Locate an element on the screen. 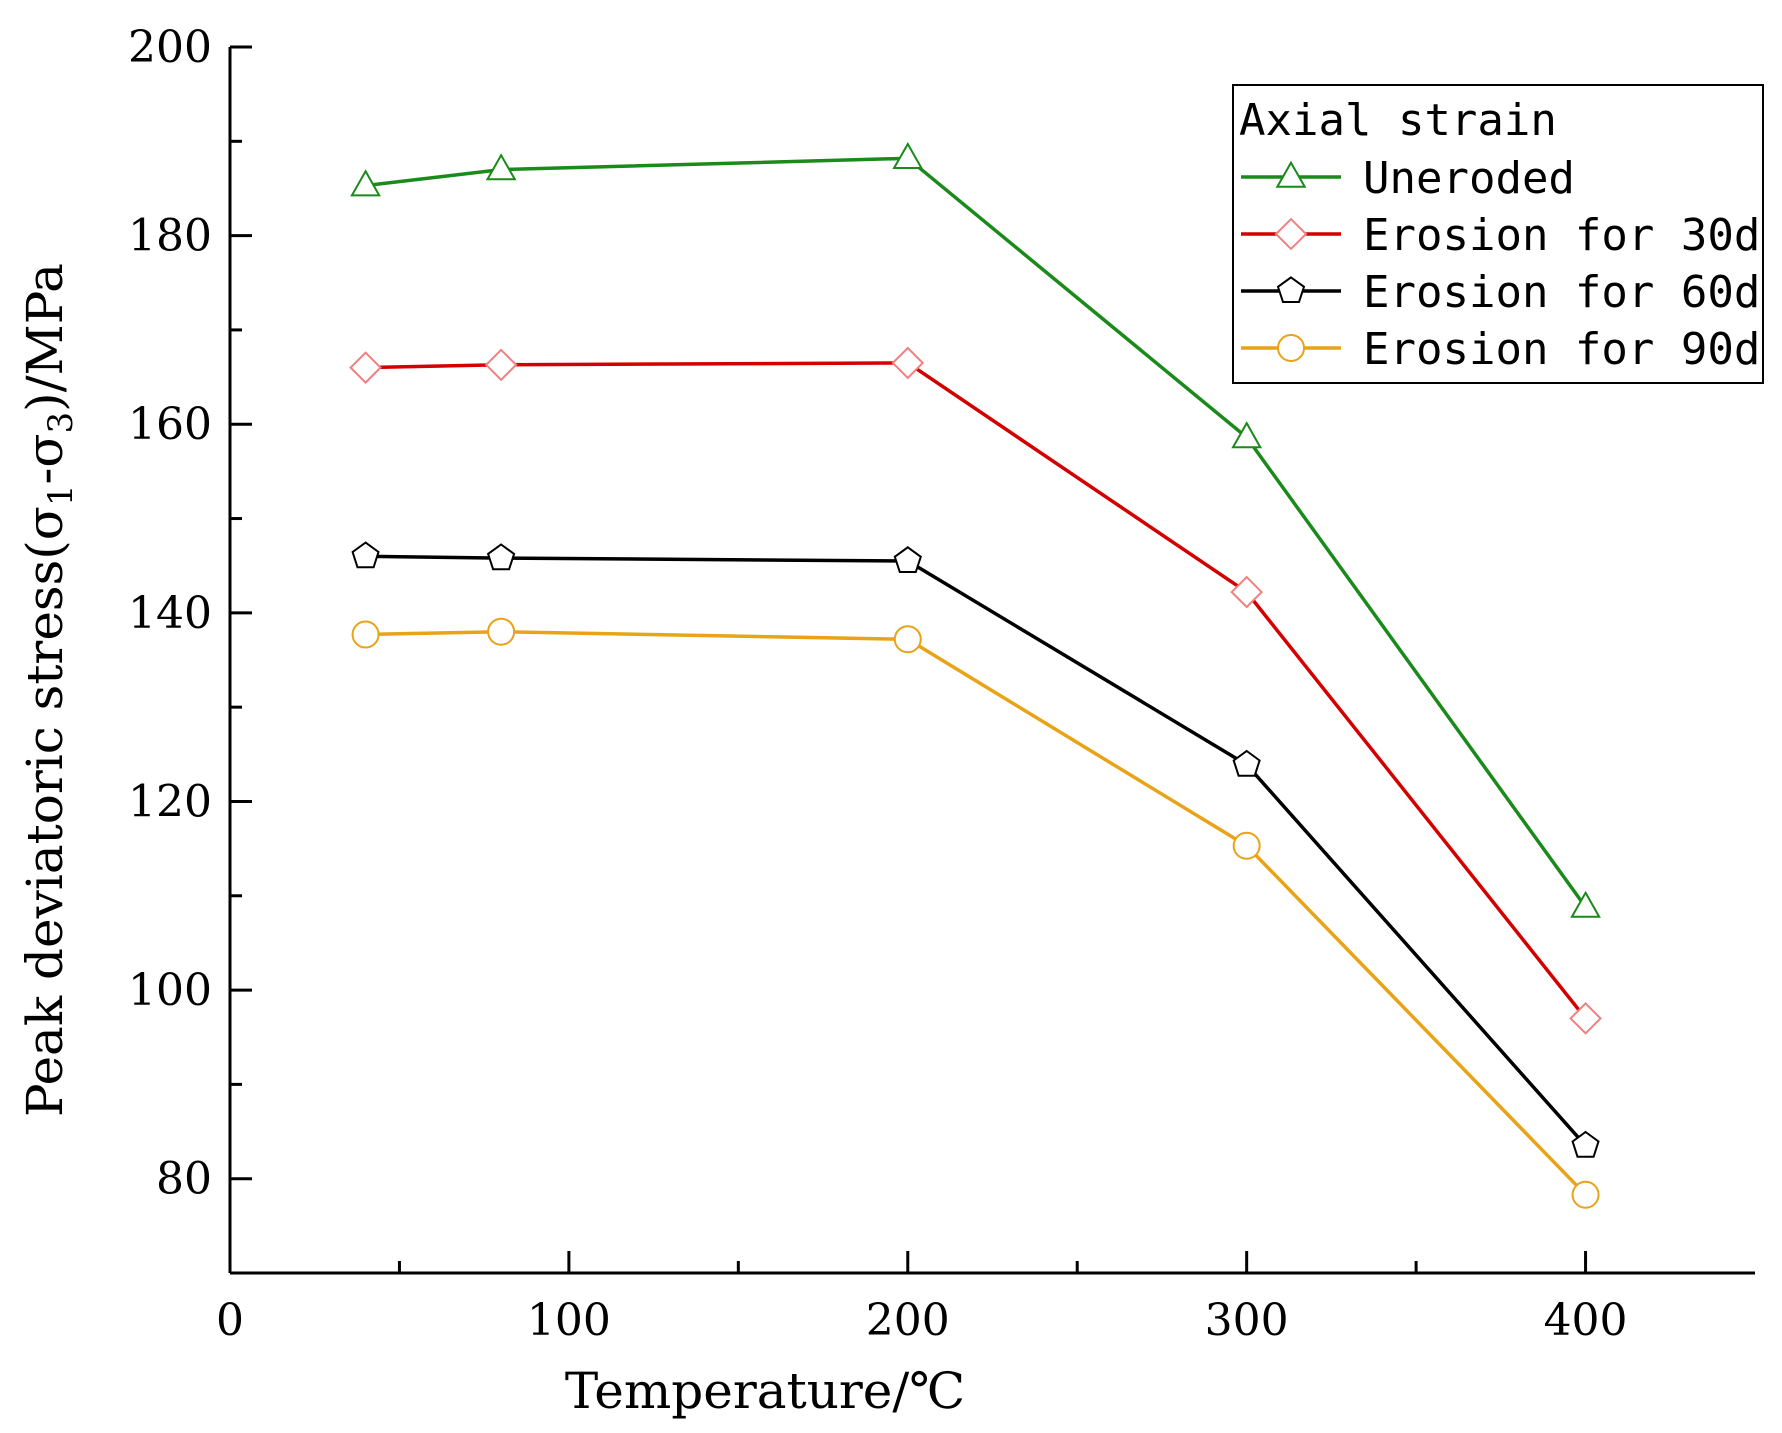 The width and height of the screenshot is (1782, 1433). y-tick-label: 140 is located at coordinates (170, 613).